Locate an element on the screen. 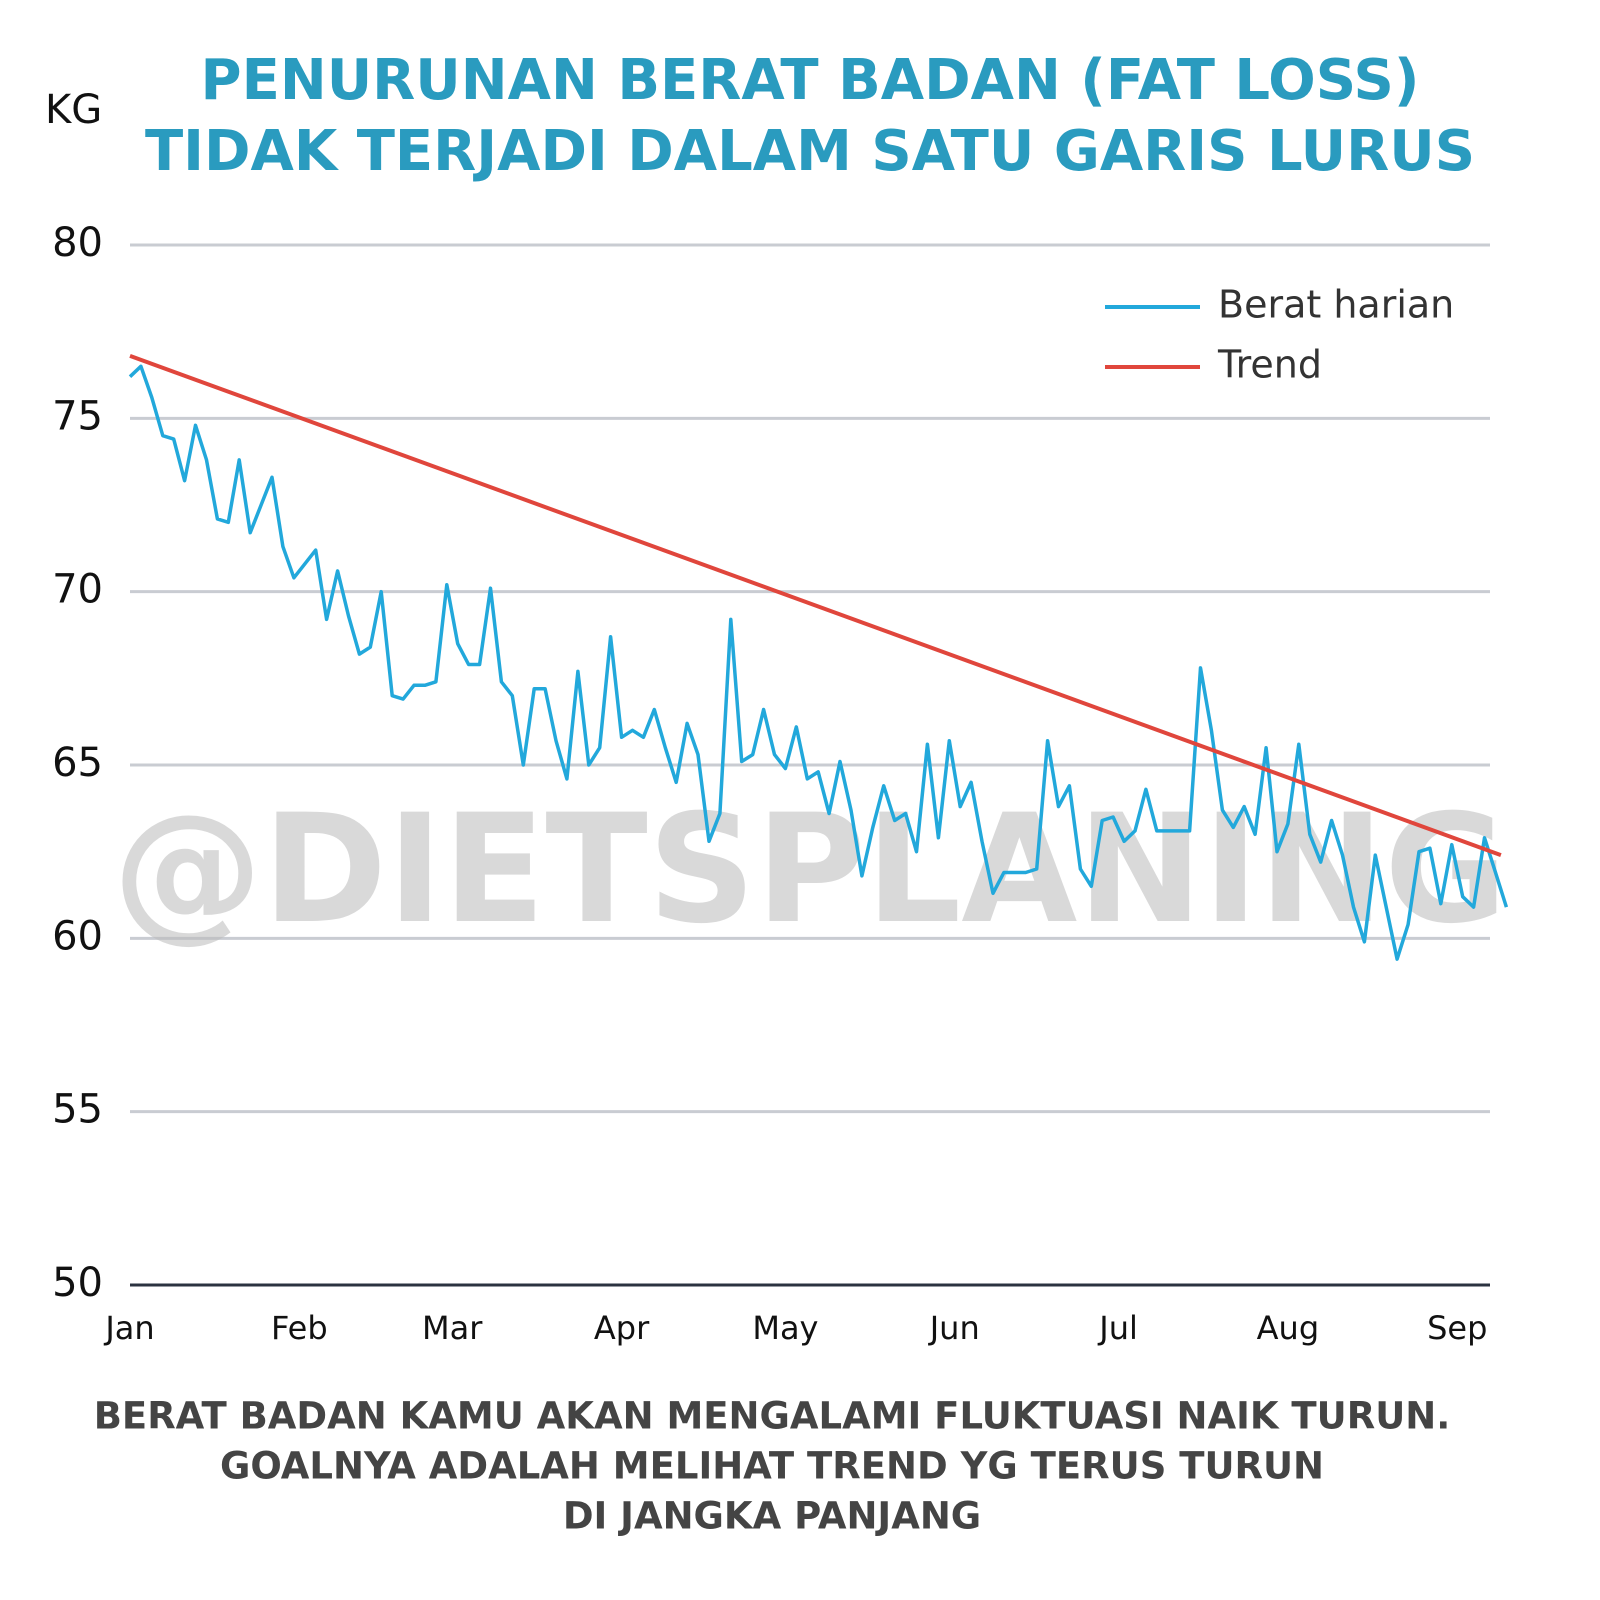 The image size is (1600, 1600). x-tick-label: Sep is located at coordinates (1457, 1328).